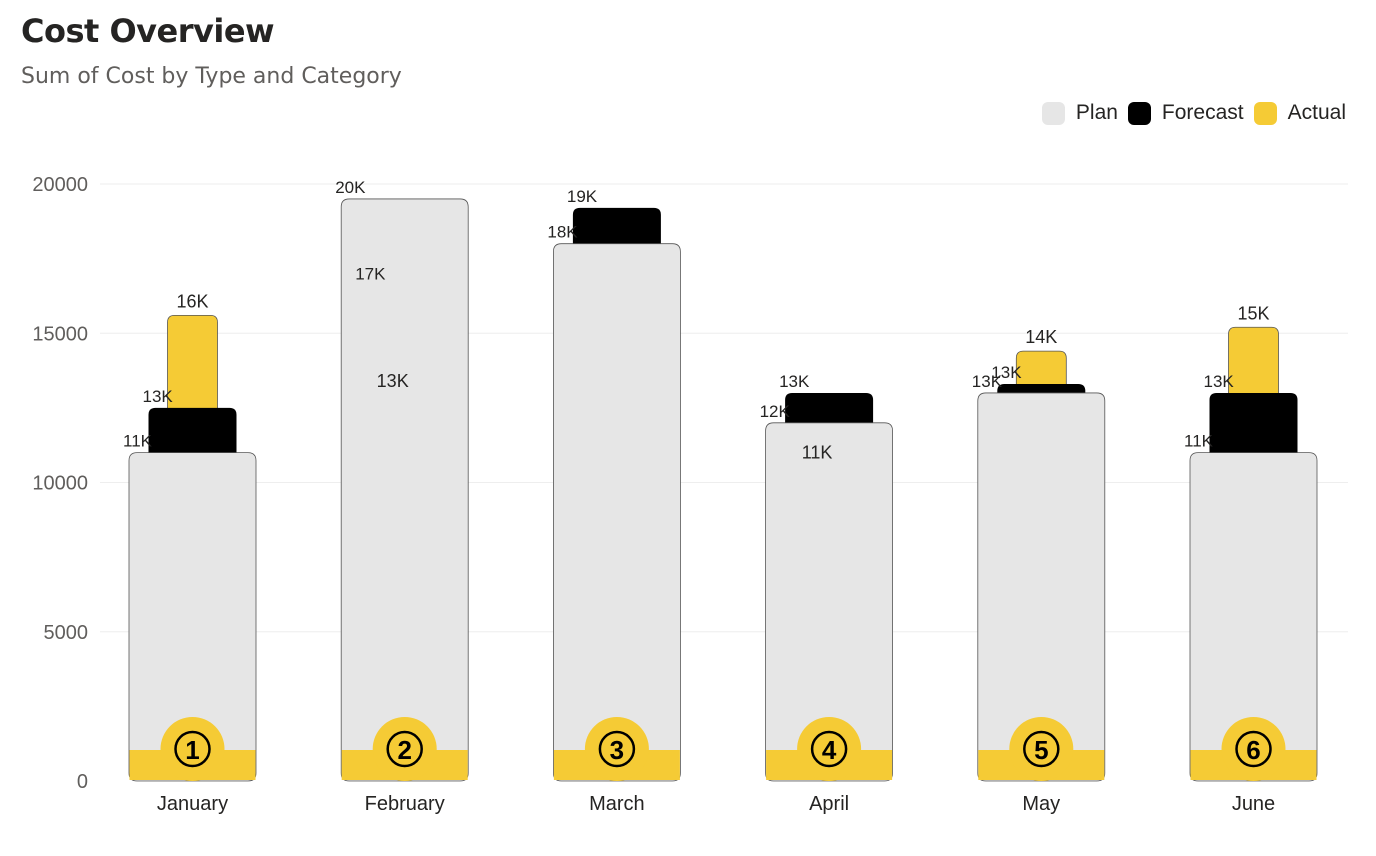  What do you see at coordinates (1253, 313) in the screenshot?
I see `data-label-actual: 15K` at bounding box center [1253, 313].